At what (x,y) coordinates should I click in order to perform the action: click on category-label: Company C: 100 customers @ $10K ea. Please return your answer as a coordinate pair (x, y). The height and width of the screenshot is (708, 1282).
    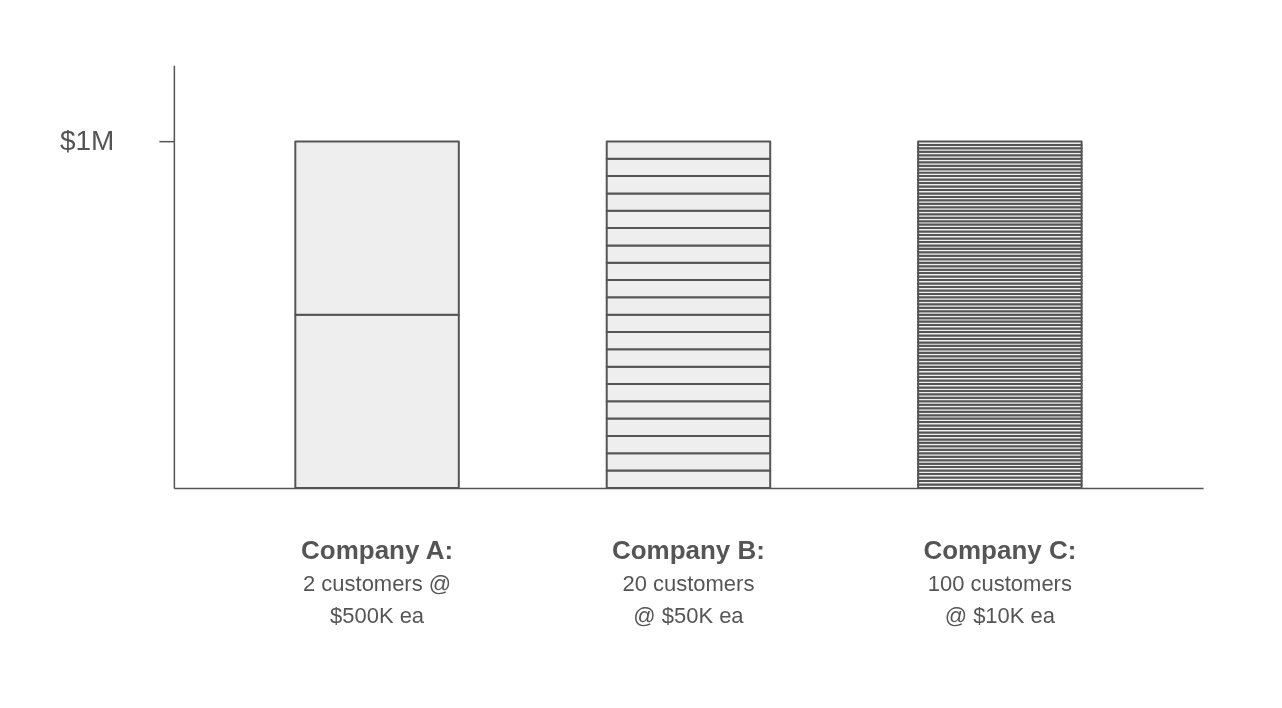
    Looking at the image, I should click on (1000, 581).